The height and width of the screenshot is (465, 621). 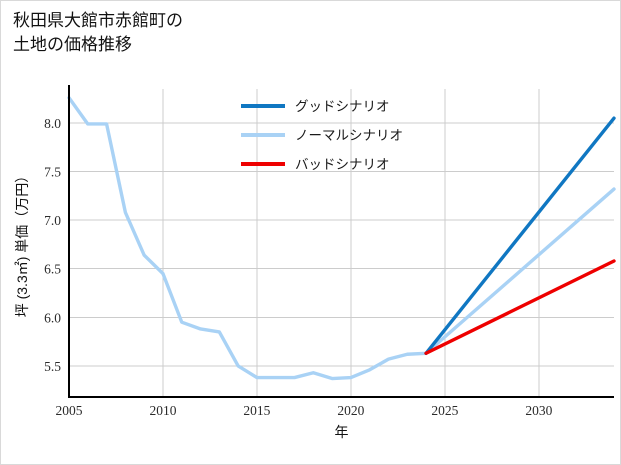 I want to click on x-tick-label: 2005, so click(x=69, y=410).